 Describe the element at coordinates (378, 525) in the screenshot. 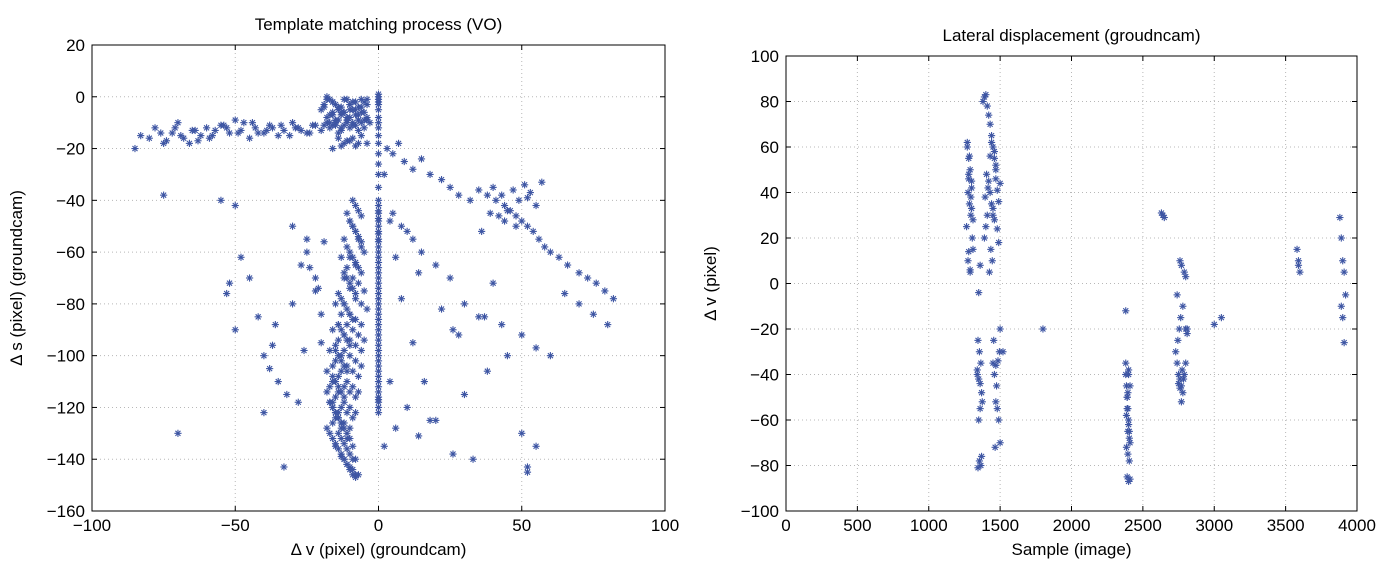

I see `x-tick-label: 0` at that location.